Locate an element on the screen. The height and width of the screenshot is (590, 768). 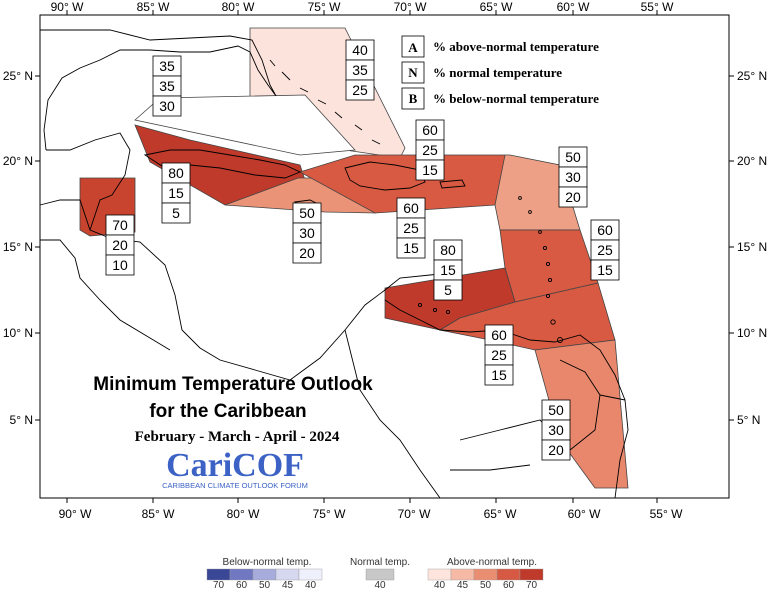
key-box-a is located at coordinates (413, 46).